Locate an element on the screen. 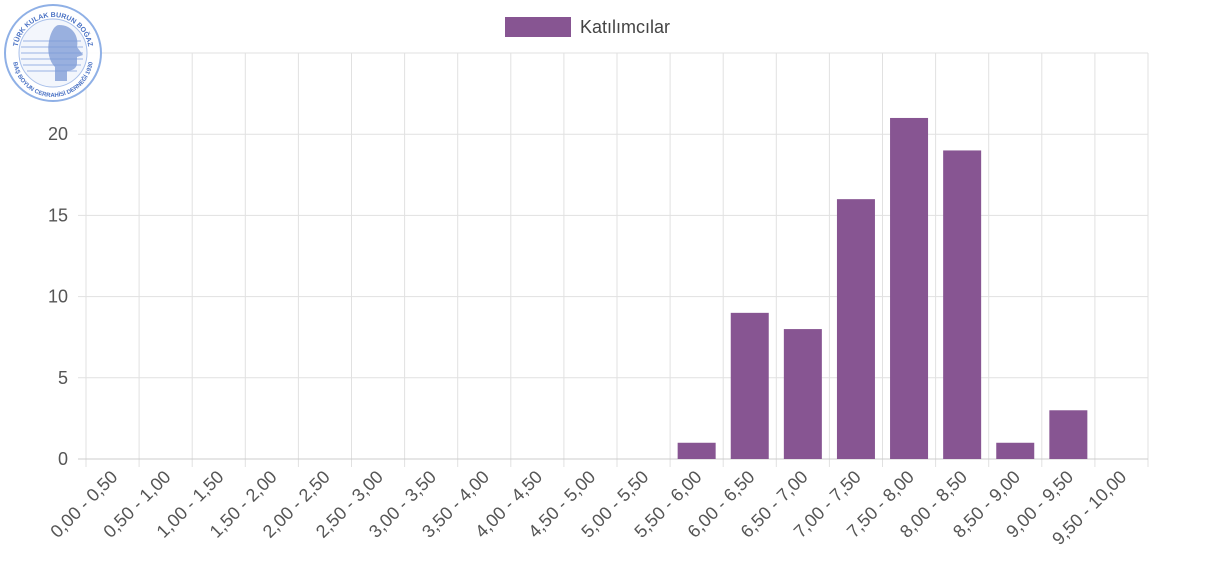  legend-label: Katılımcılar is located at coordinates (625, 27).